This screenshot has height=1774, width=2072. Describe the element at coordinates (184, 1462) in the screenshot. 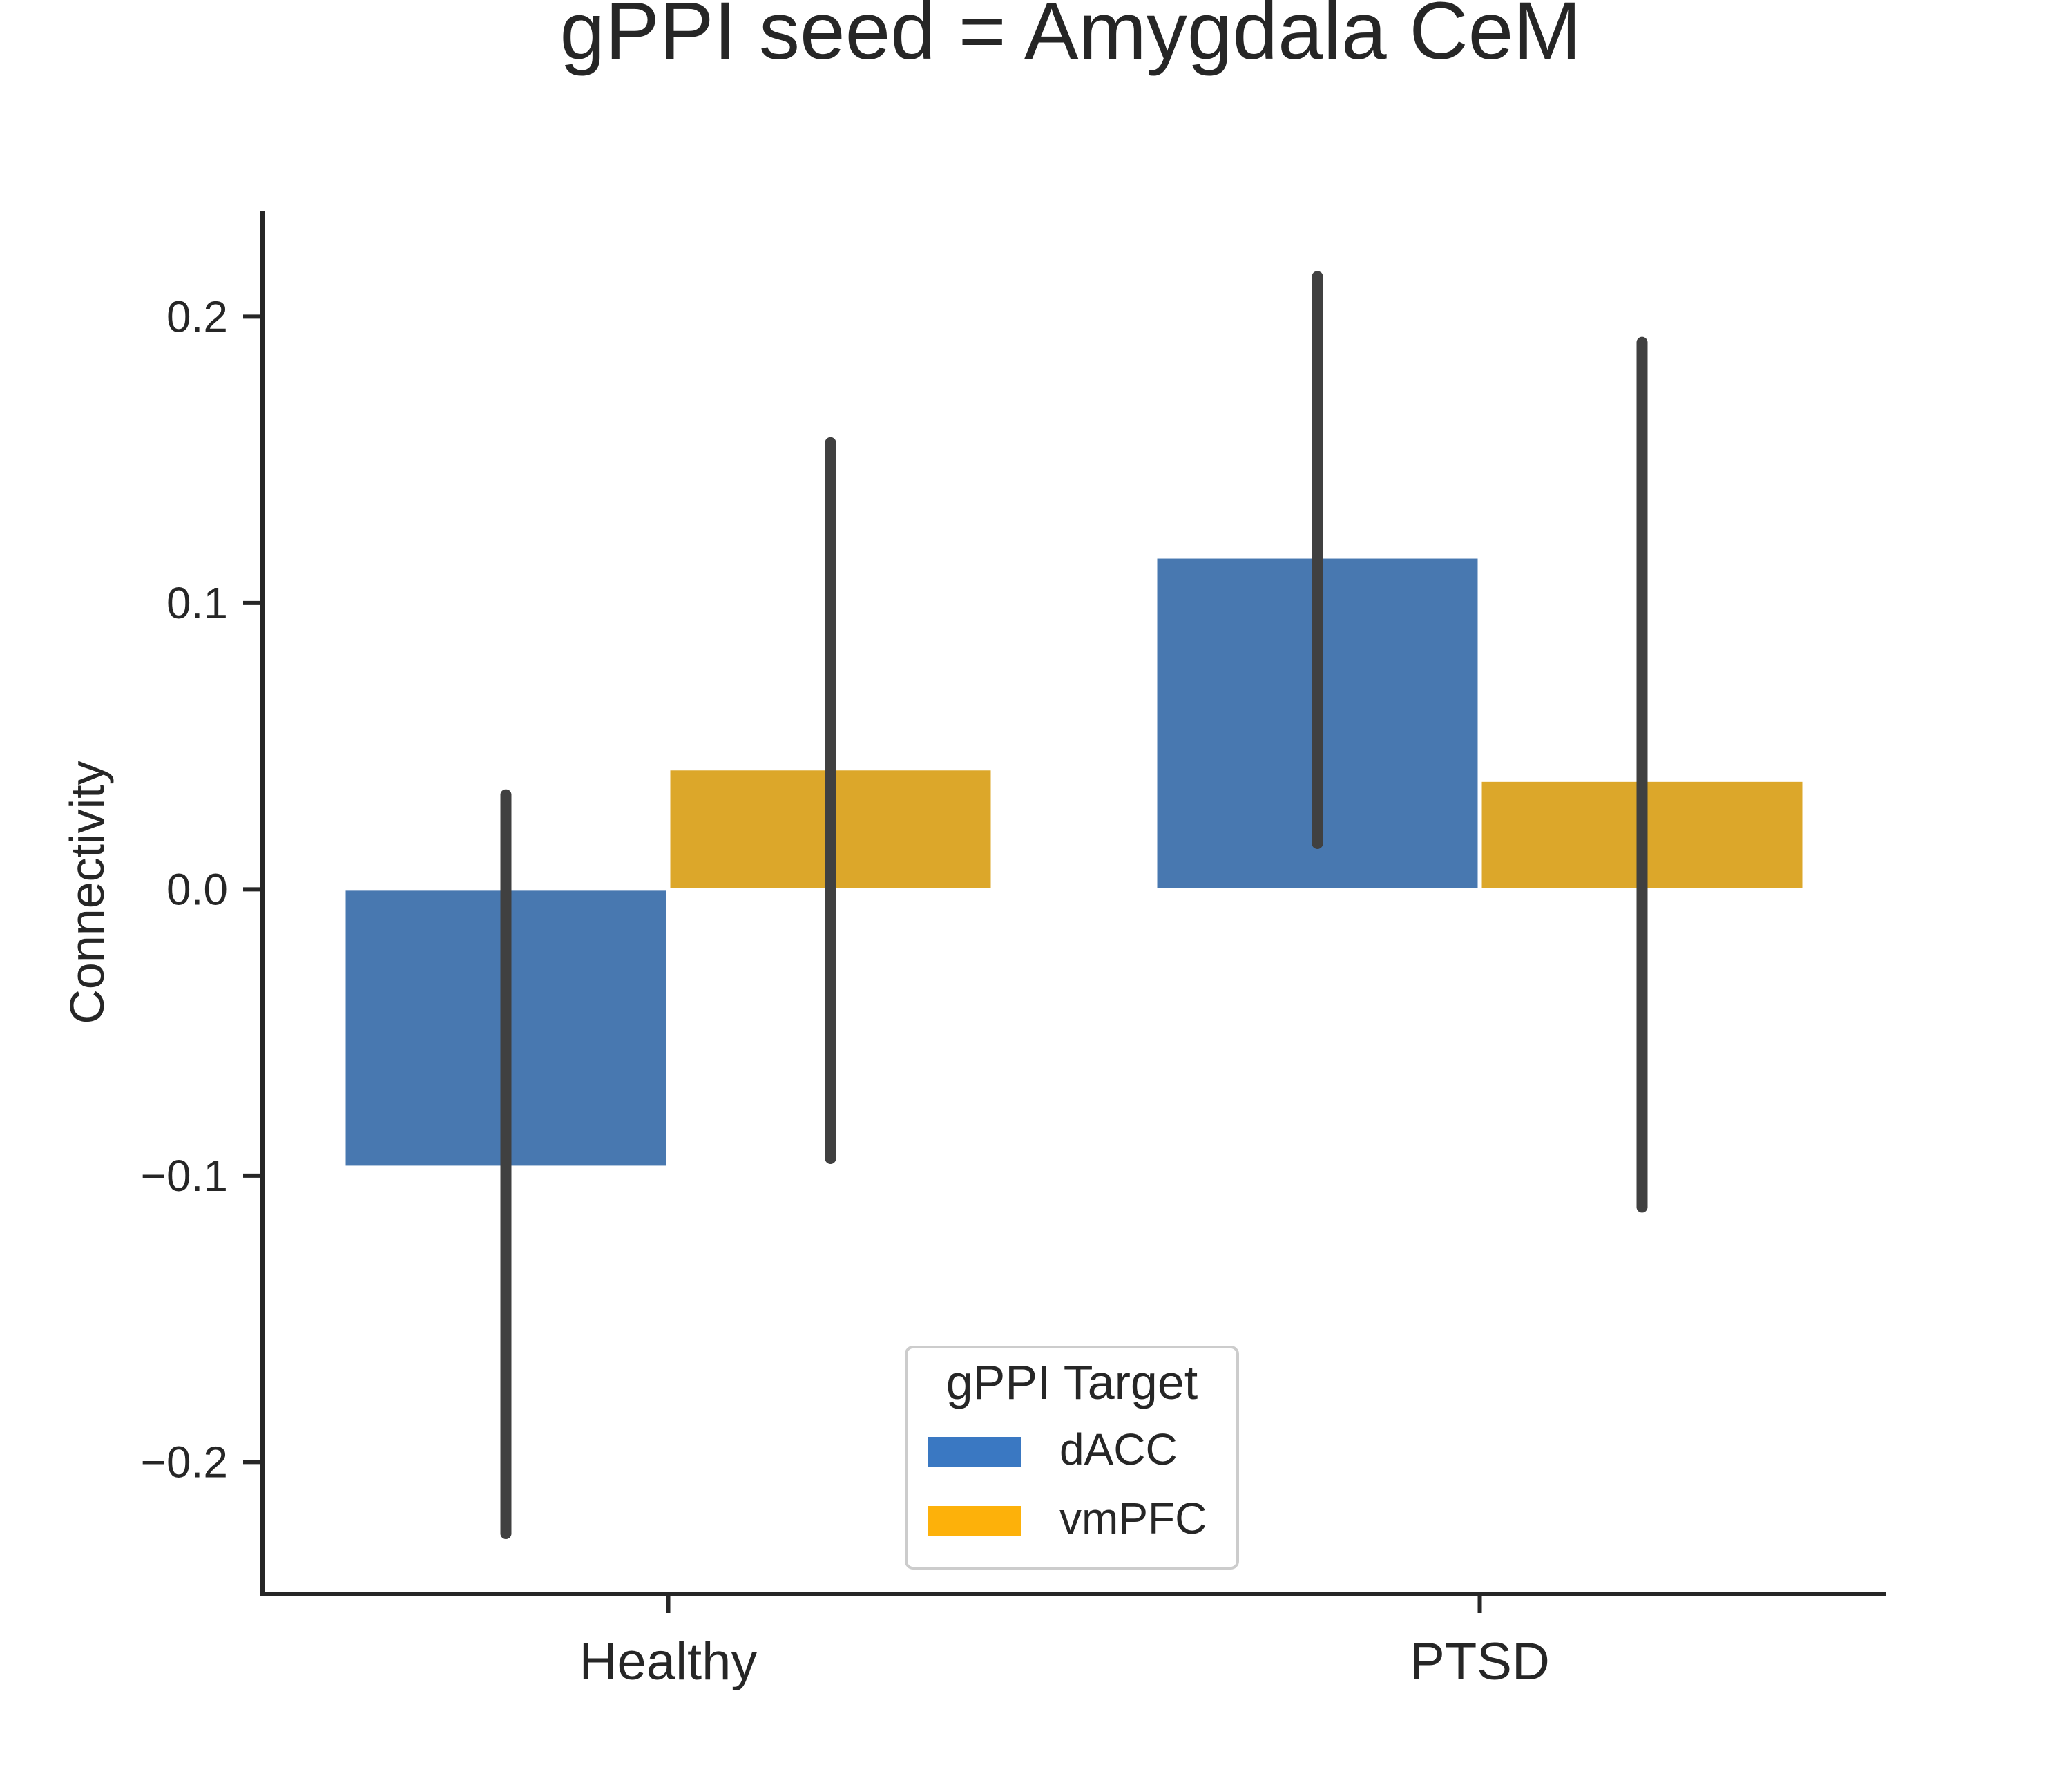

I see `y-tick-label: −0.2` at that location.